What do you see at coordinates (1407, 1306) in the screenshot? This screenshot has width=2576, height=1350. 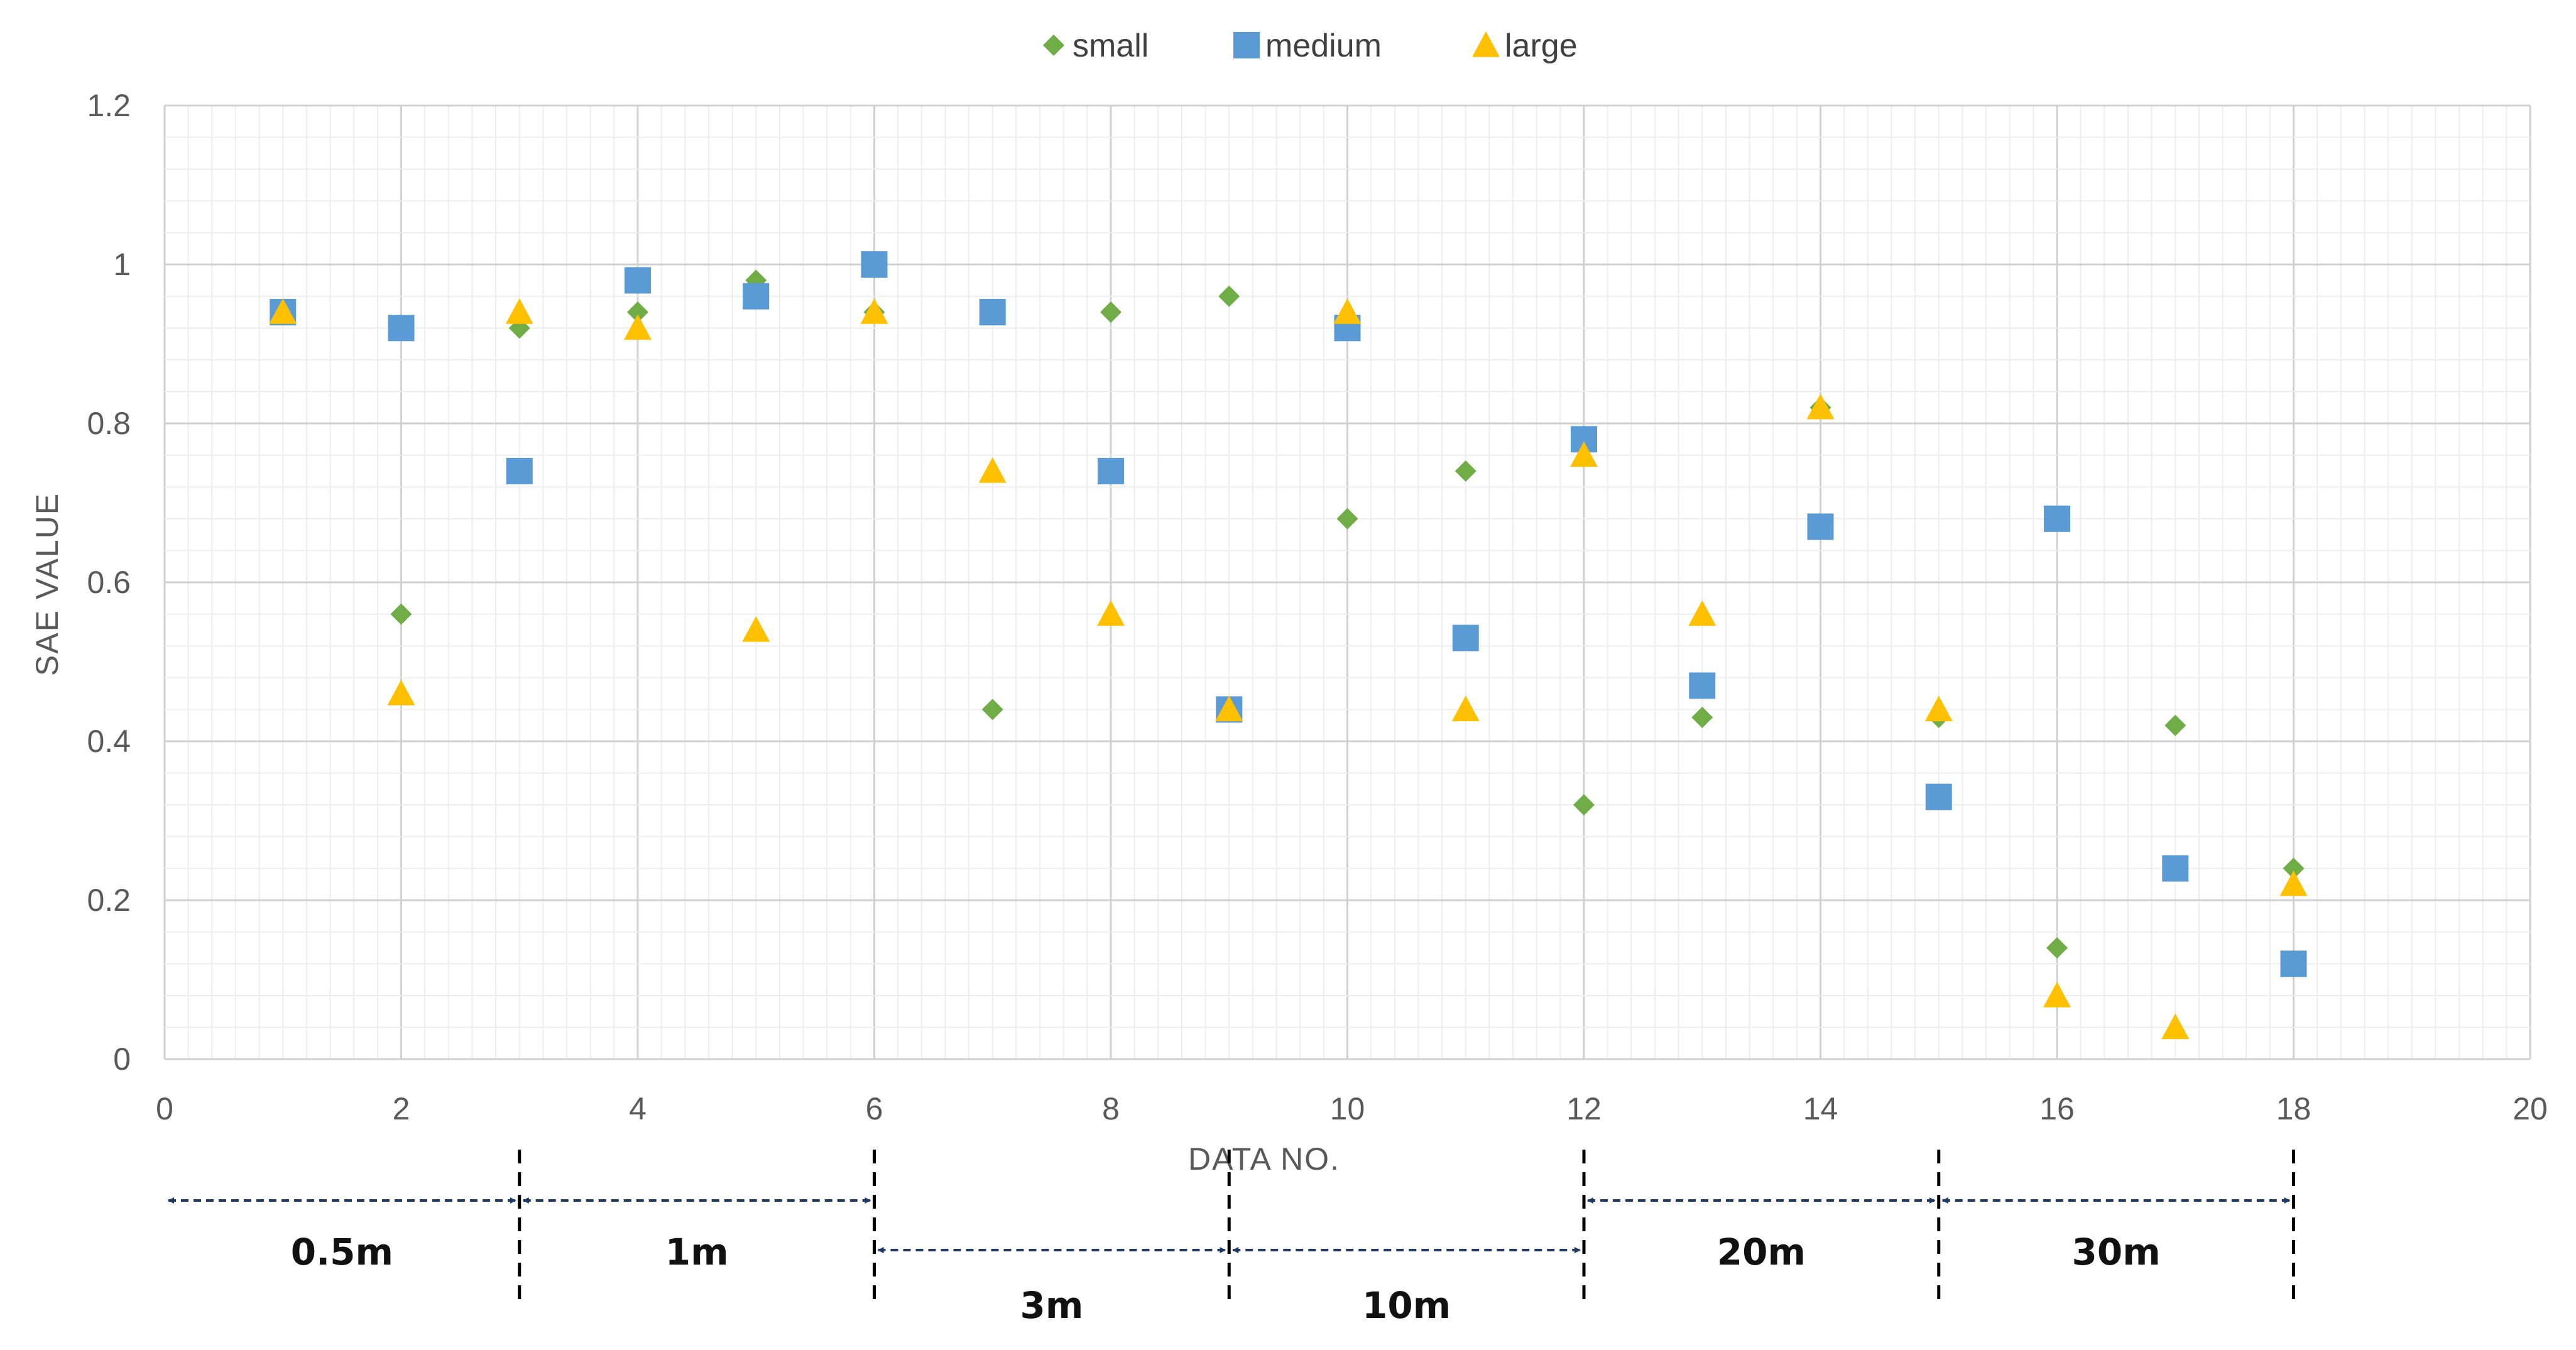 I see `distance-label: 10m` at bounding box center [1407, 1306].